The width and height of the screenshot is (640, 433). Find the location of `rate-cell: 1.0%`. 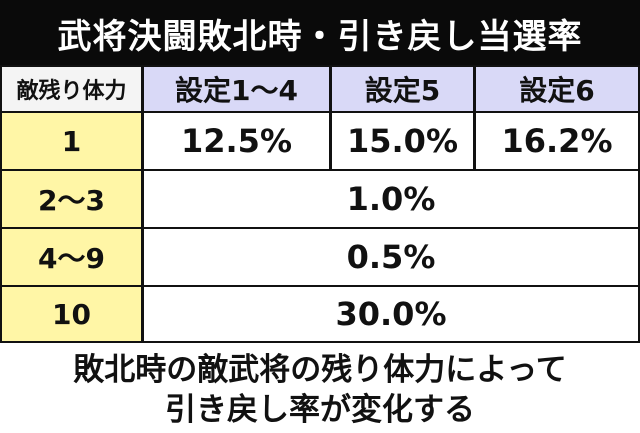

rate-cell: 1.0% is located at coordinates (391, 199).